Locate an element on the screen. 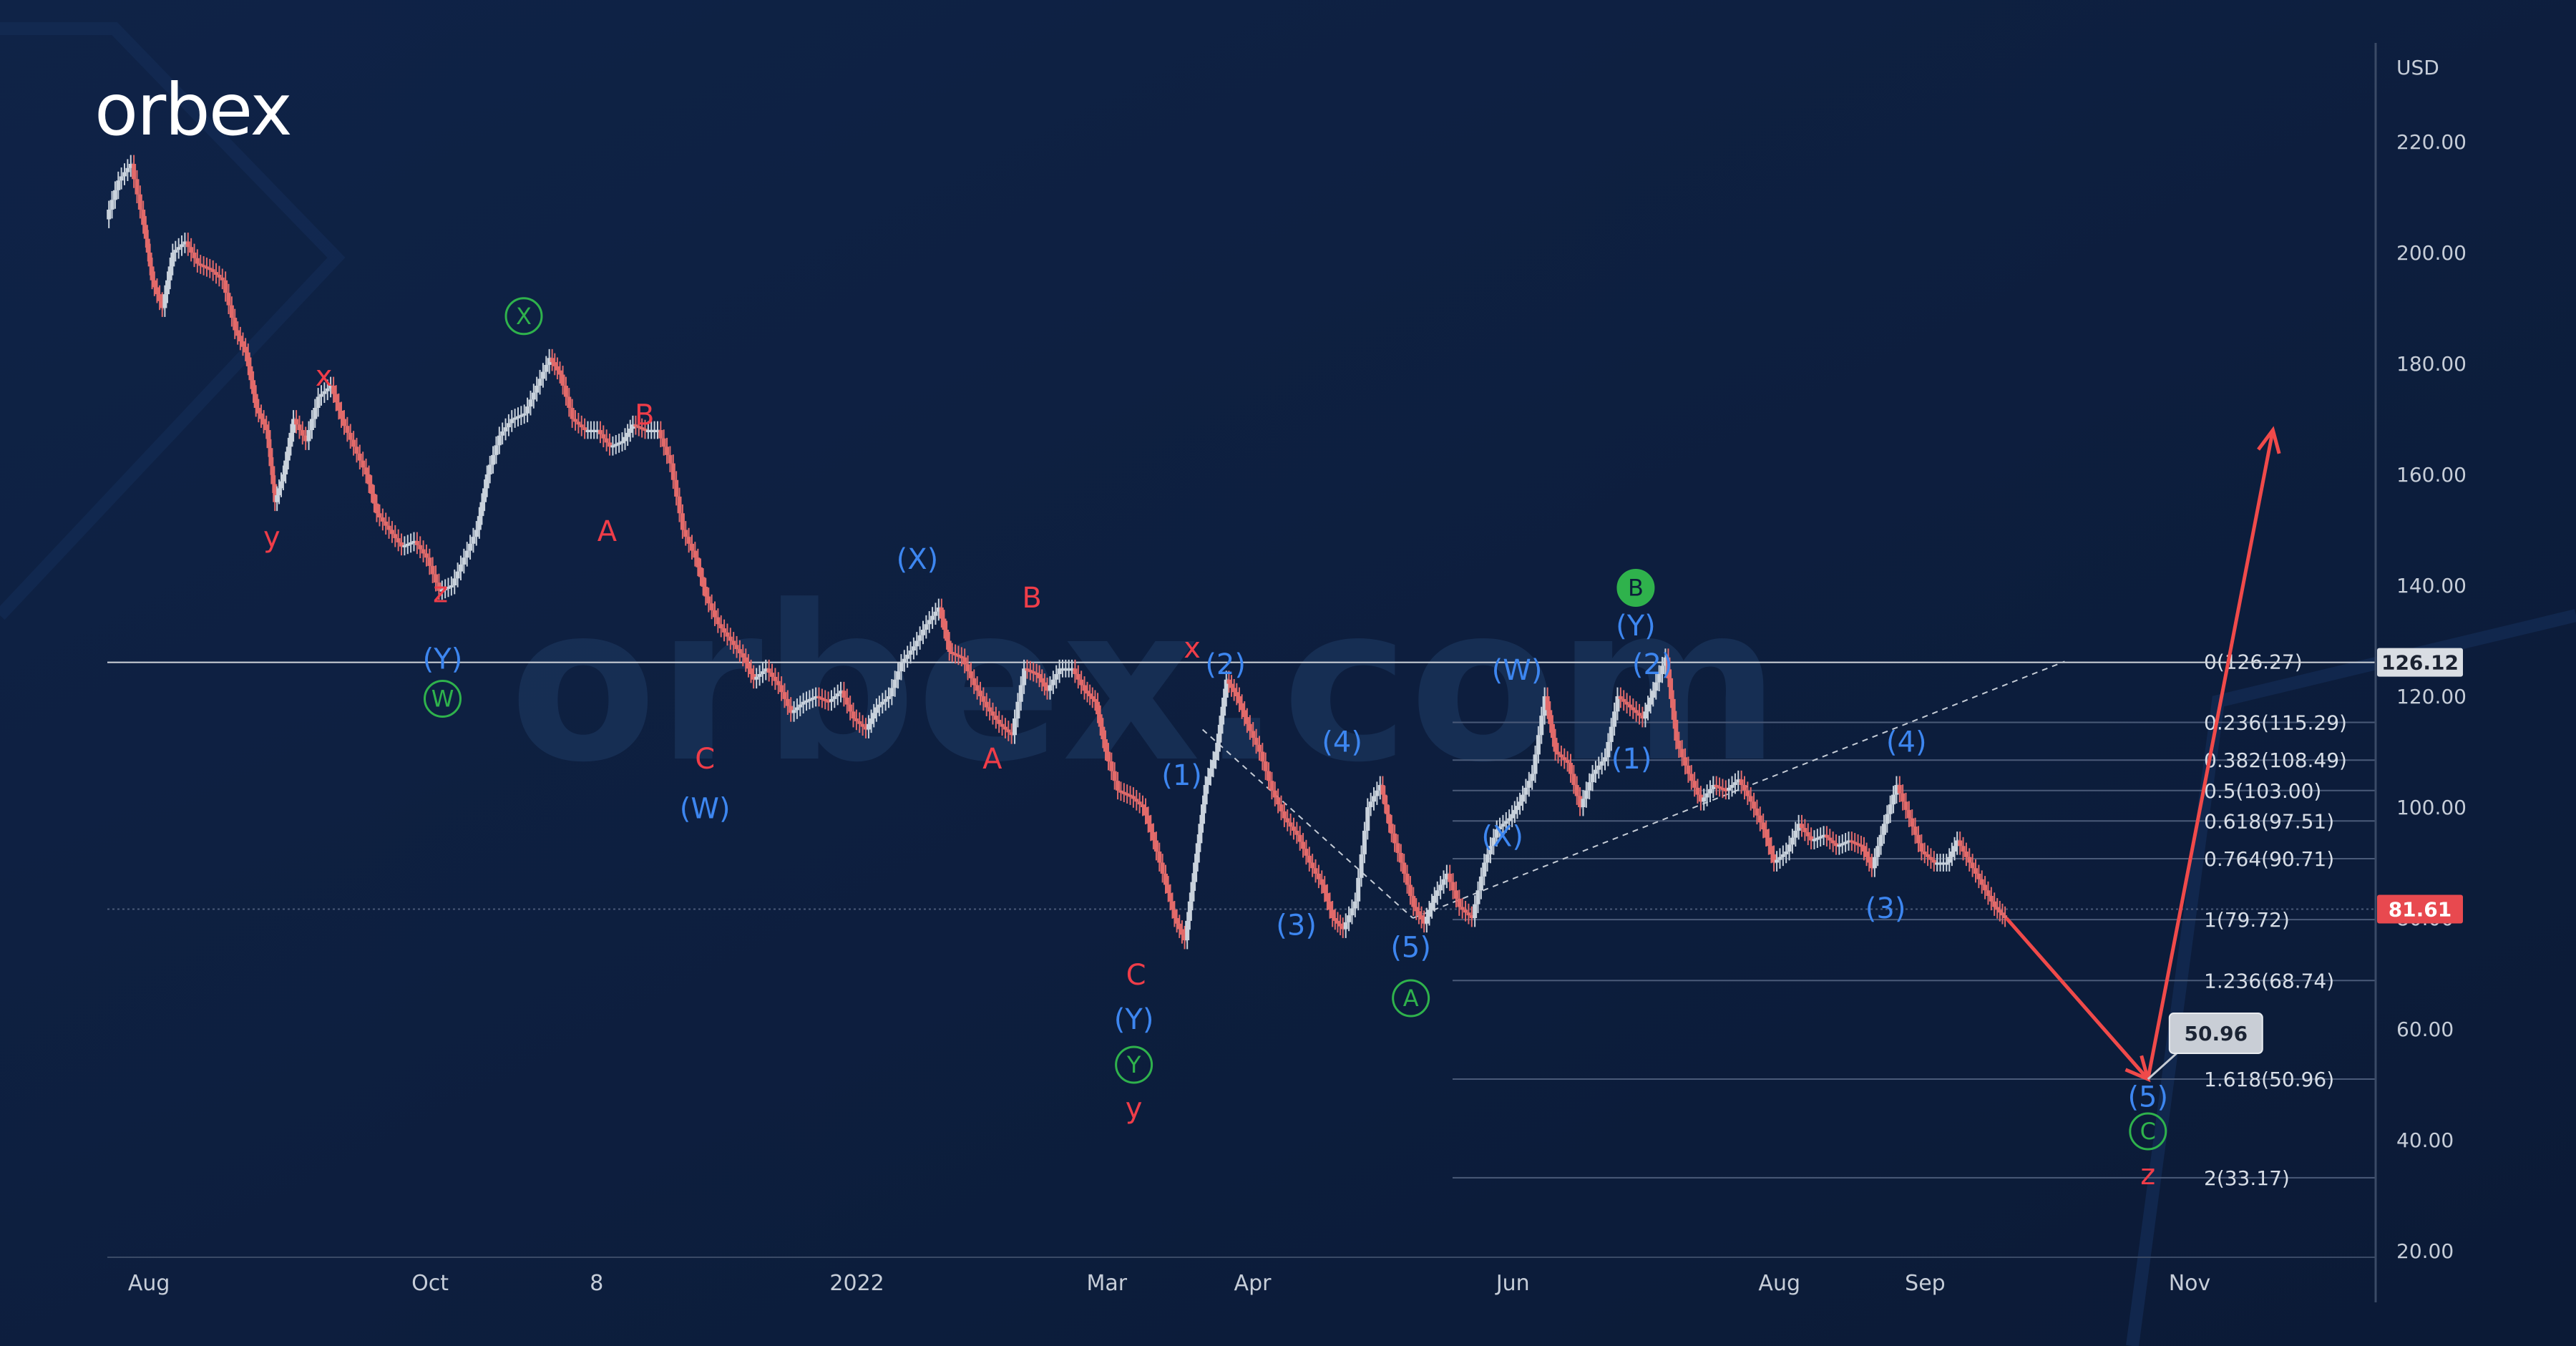 This screenshot has height=1346, width=2576. price-label-text: 126.12 is located at coordinates (2420, 663).